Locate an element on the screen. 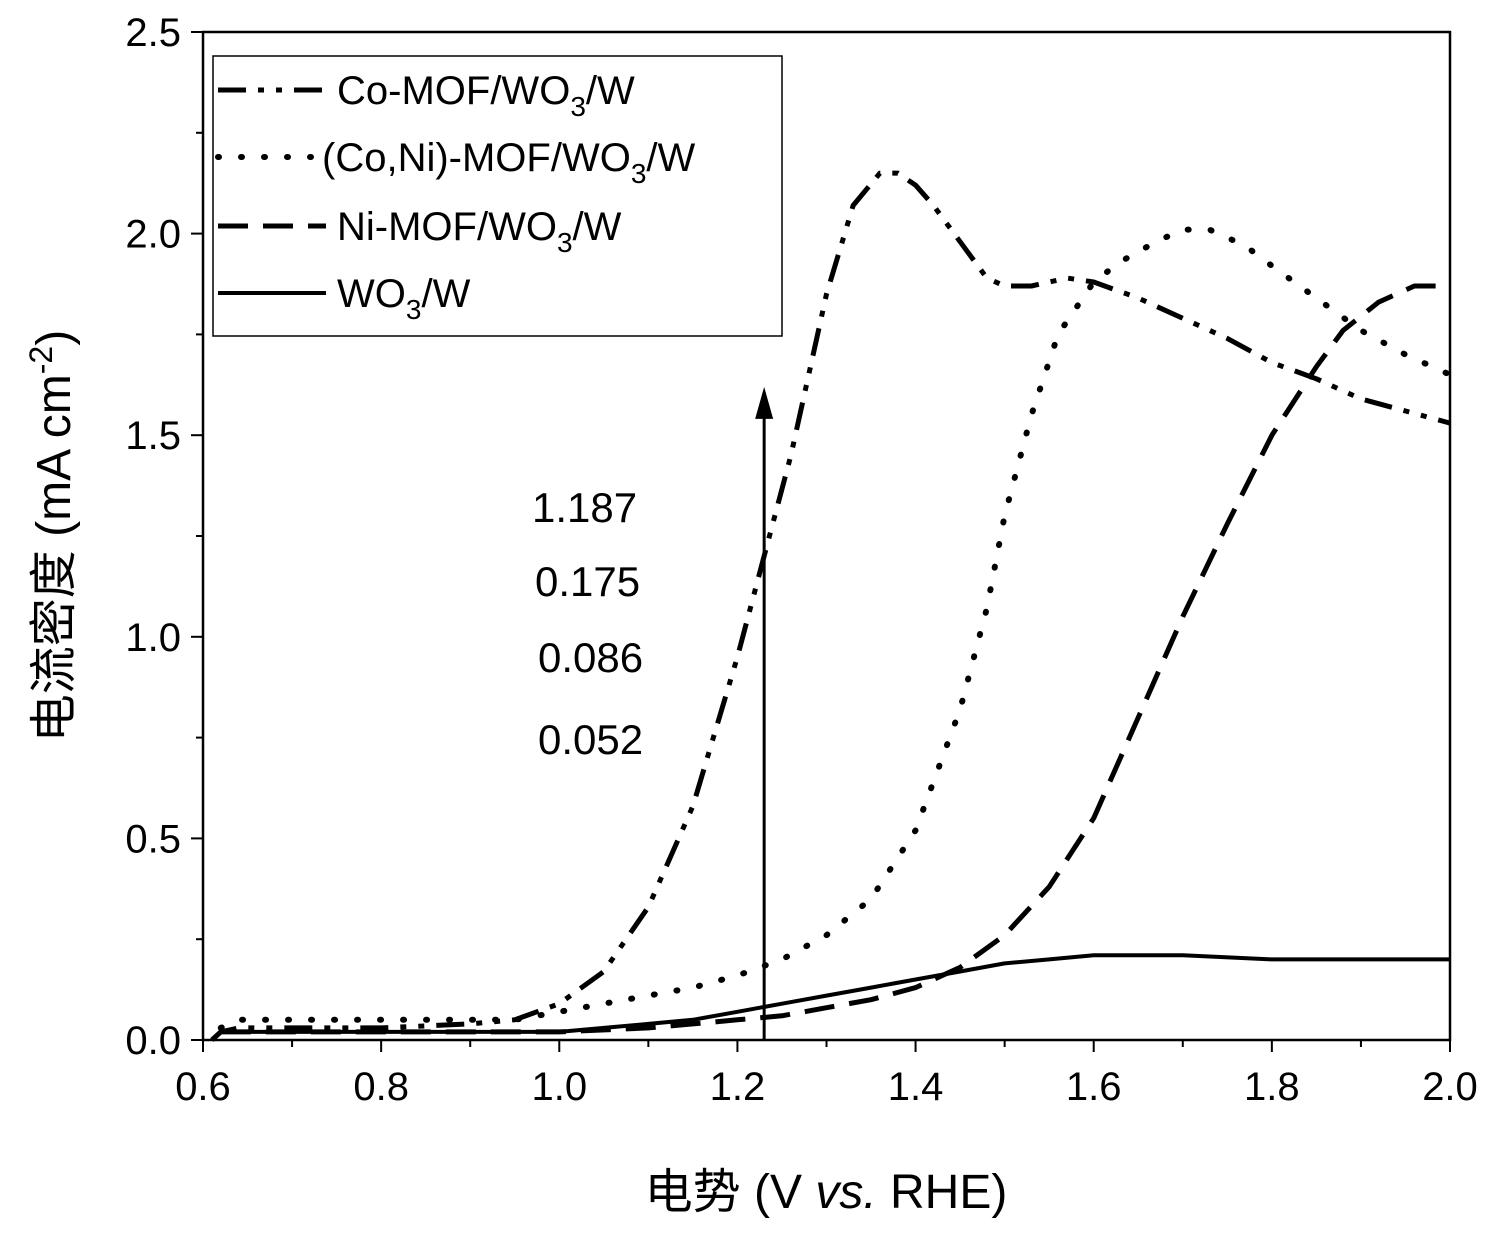 The width and height of the screenshot is (1499, 1238). legend-label-ni-mof: Ni-MOF/WO3/W is located at coordinates (479, 231).